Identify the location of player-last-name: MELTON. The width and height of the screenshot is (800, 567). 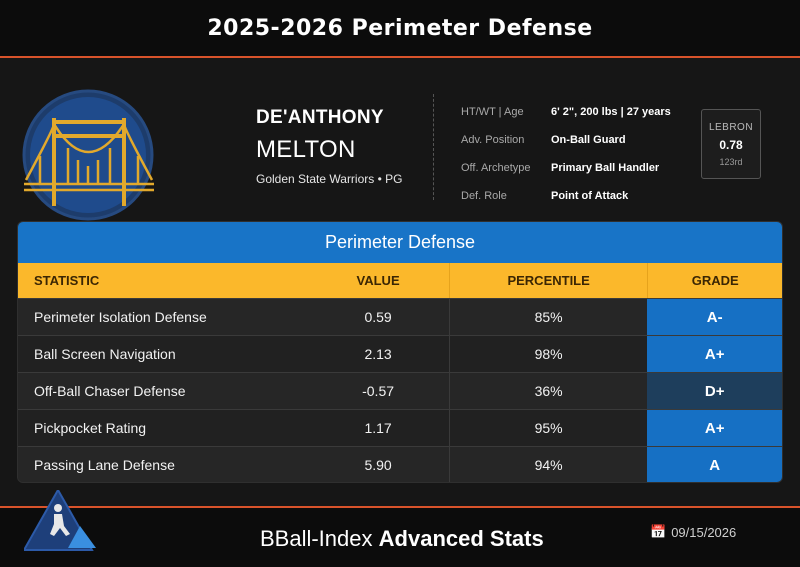
(306, 149).